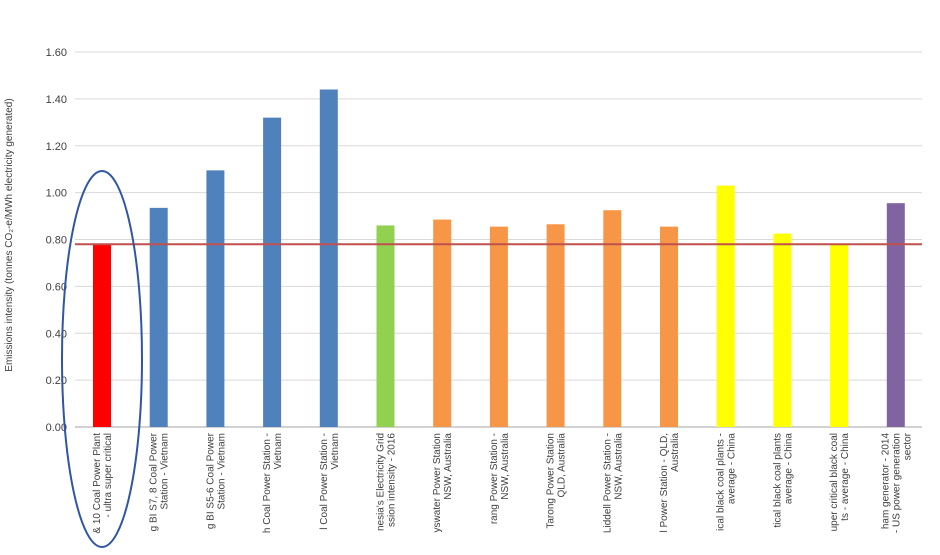 Image resolution: width=940 pixels, height=555 pixels. Describe the element at coordinates (267, 483) in the screenshot. I see `category-label-line: h Coal Power Station -` at that location.